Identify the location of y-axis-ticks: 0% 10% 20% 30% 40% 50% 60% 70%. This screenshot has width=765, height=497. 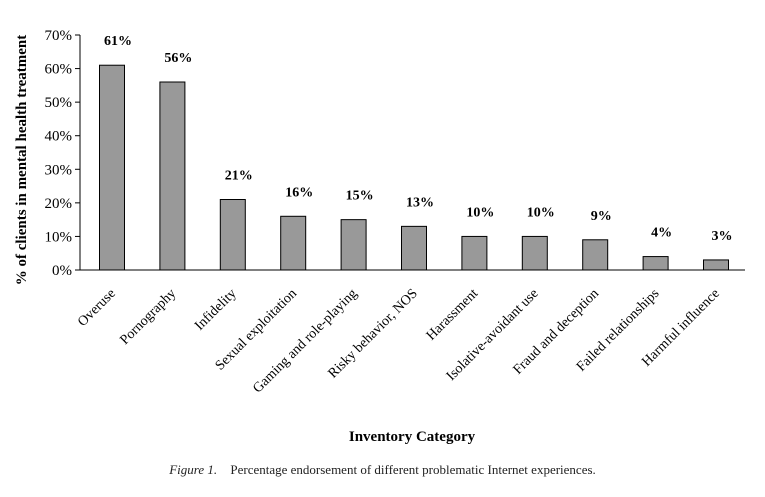
(62, 153).